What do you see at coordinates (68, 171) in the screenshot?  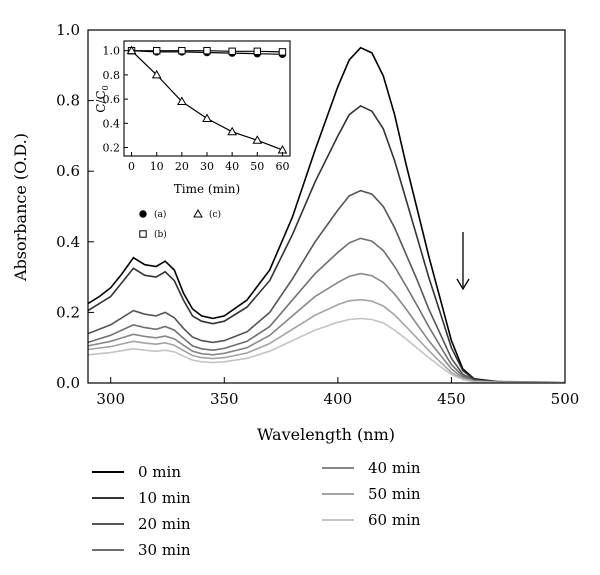 I see `y-tick-label: 0.6` at bounding box center [68, 171].